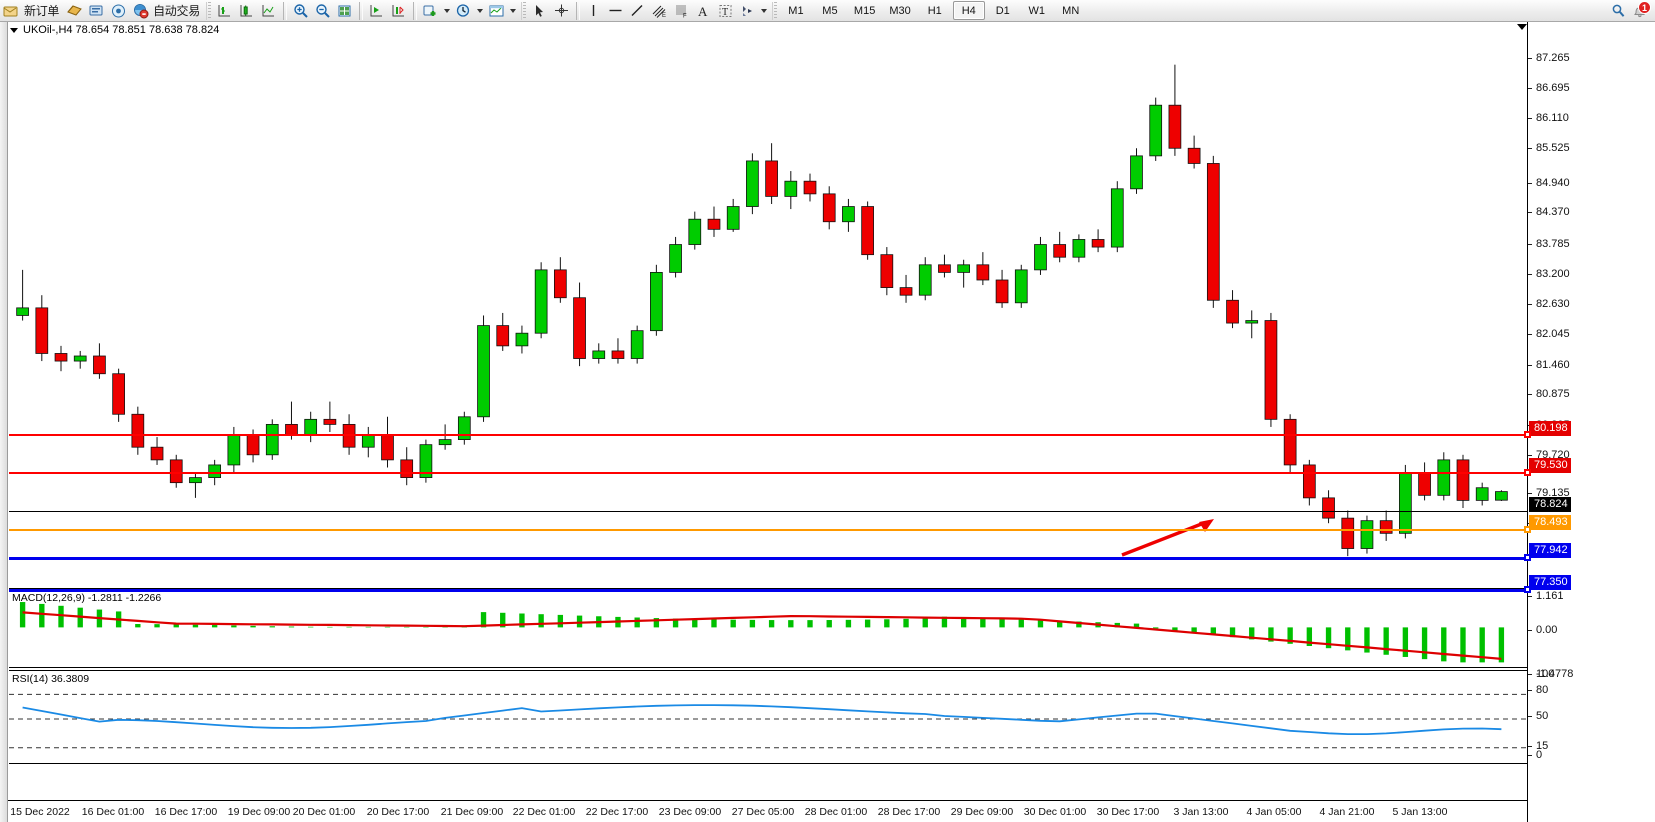 The image size is (1655, 822). Describe the element at coordinates (909, 812) in the screenshot. I see `time-tick: 28 Dec 17:00` at that location.